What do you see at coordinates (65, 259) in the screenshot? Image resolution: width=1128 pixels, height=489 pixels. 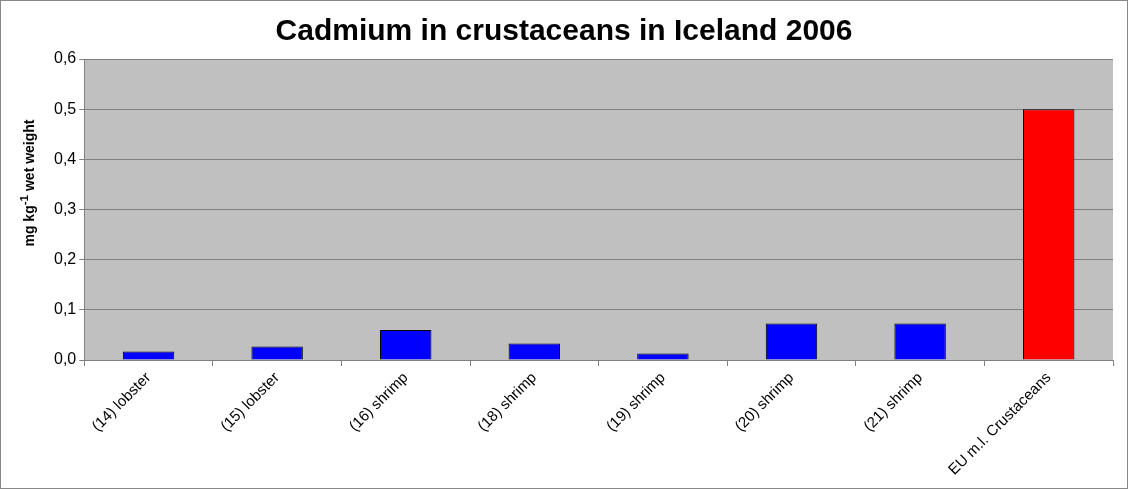 I see `y-tick-label: 0,2` at bounding box center [65, 259].